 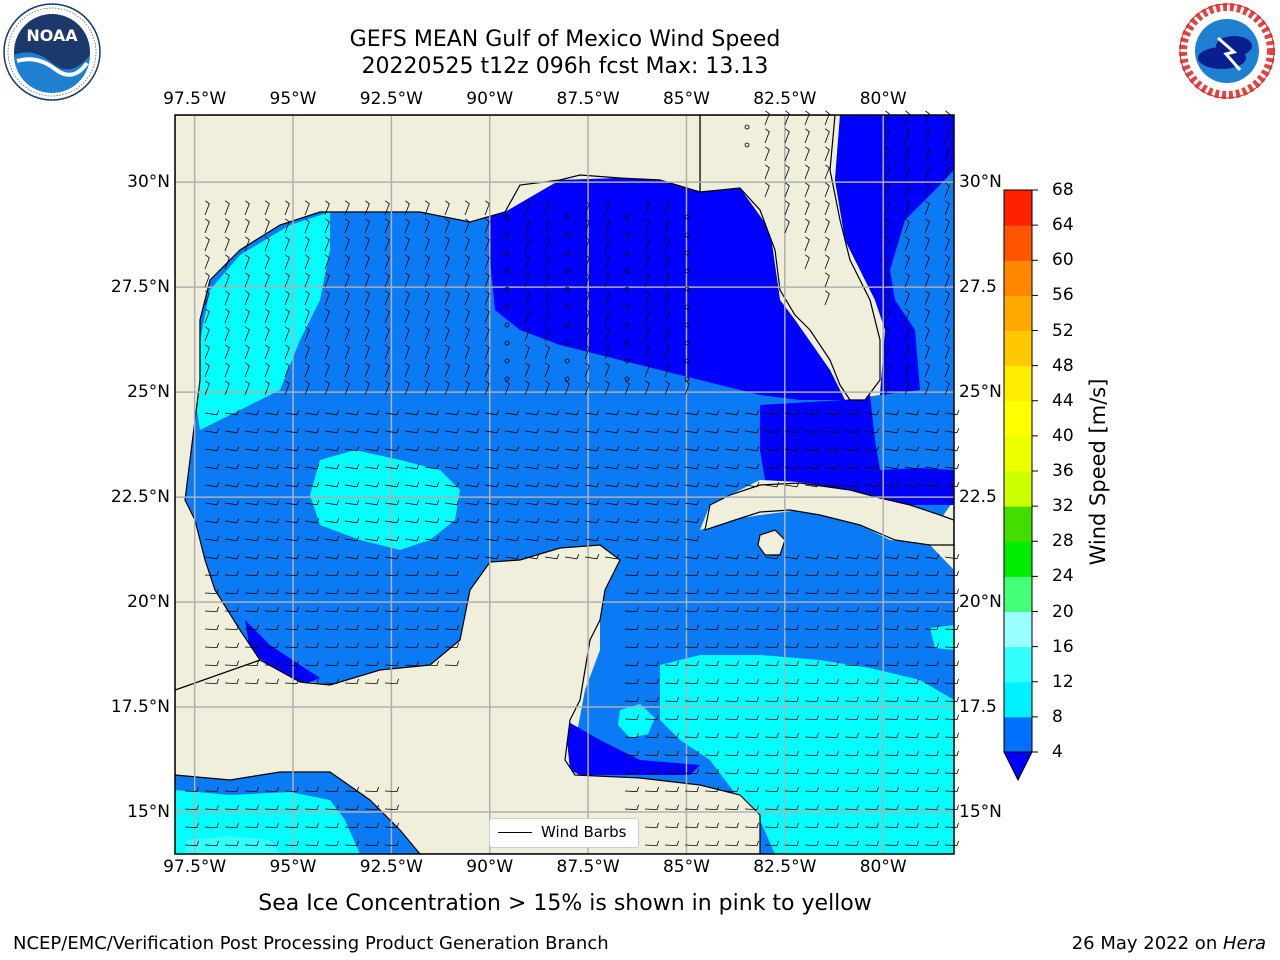 What do you see at coordinates (1063, 506) in the screenshot?
I see `colorbar-tick-label: 32` at bounding box center [1063, 506].